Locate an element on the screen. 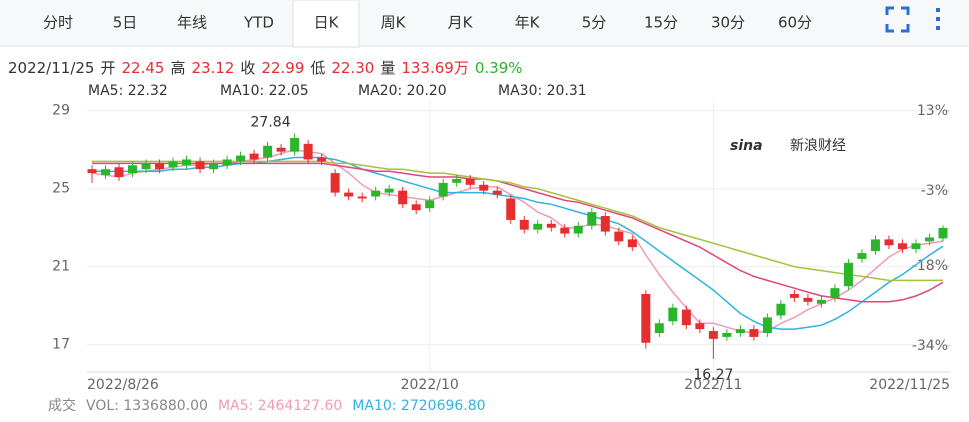 This screenshot has height=422, width=969. quote-label: 高 is located at coordinates (177, 68).